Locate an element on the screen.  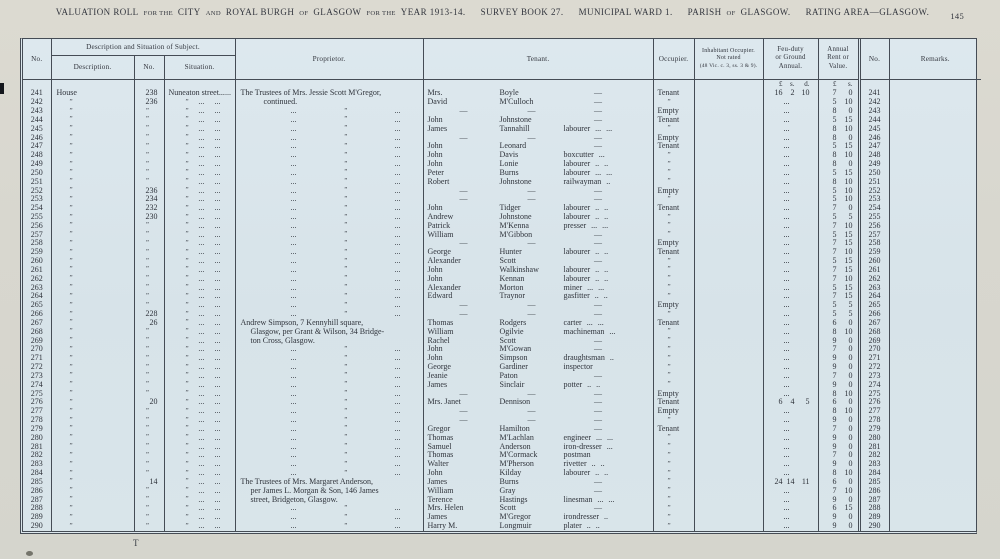
table-header-row-2: Description. No. Situation. is located at coordinates (502, 67).